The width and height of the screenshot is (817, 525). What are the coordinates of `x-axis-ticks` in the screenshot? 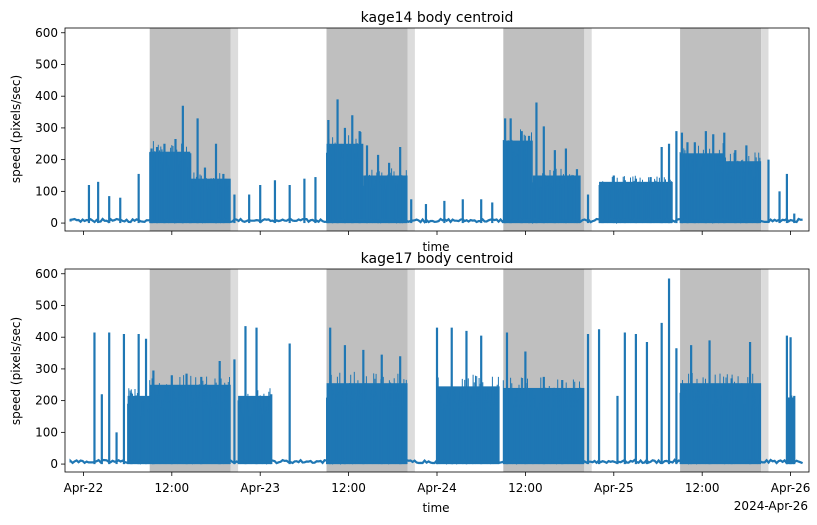 It's located at (437, 233).